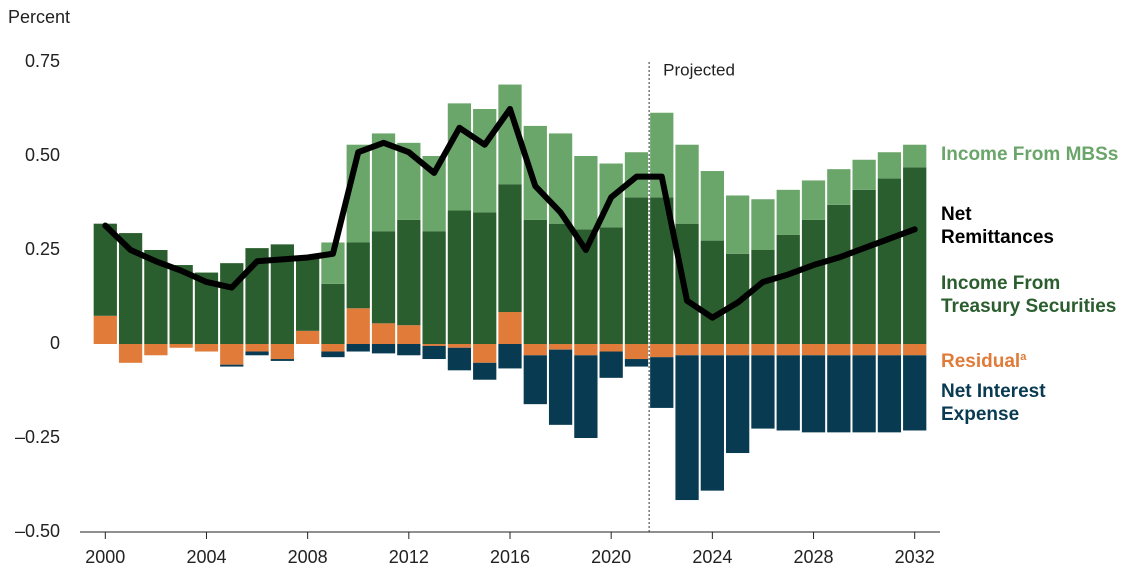 The image size is (1123, 574). Describe the element at coordinates (42, 155) in the screenshot. I see `y-tick-label: 0.50` at that location.